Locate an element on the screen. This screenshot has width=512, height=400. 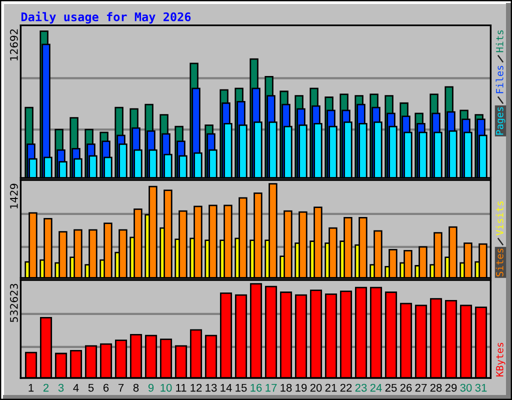
x-tick-label: 9 is located at coordinates (151, 388).